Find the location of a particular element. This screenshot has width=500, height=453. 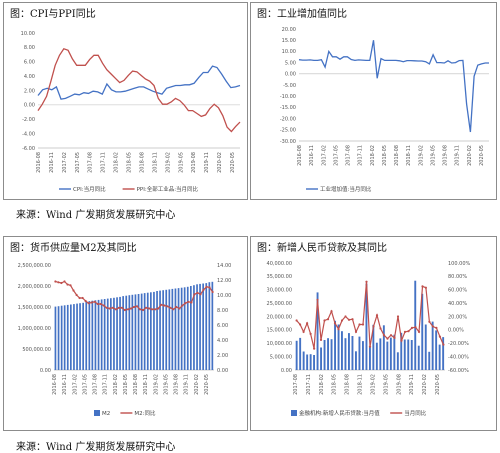

x-tick-label: 2018-02 is located at coordinates (373, 155).